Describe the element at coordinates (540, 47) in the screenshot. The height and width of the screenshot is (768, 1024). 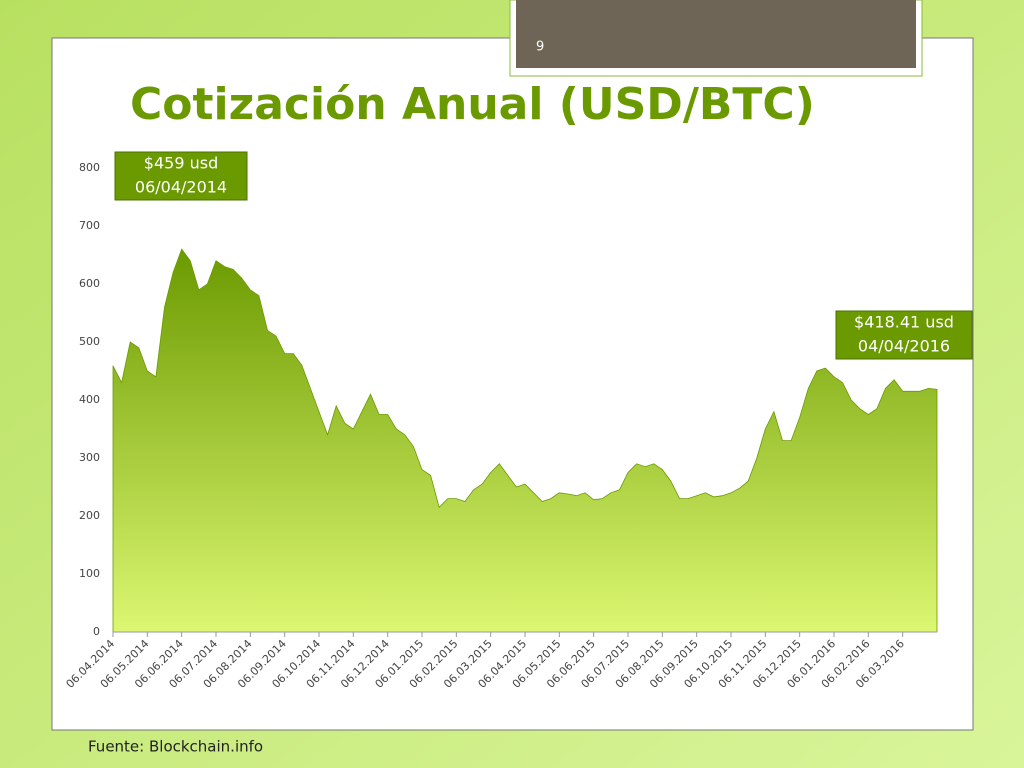
I see `slide-number: 9` at that location.